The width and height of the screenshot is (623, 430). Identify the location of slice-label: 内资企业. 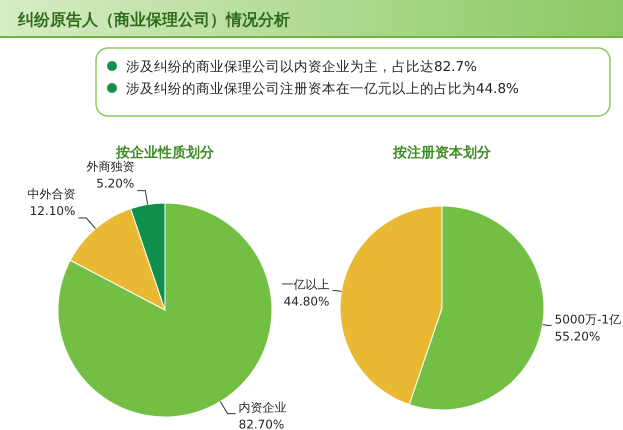
(262, 407).